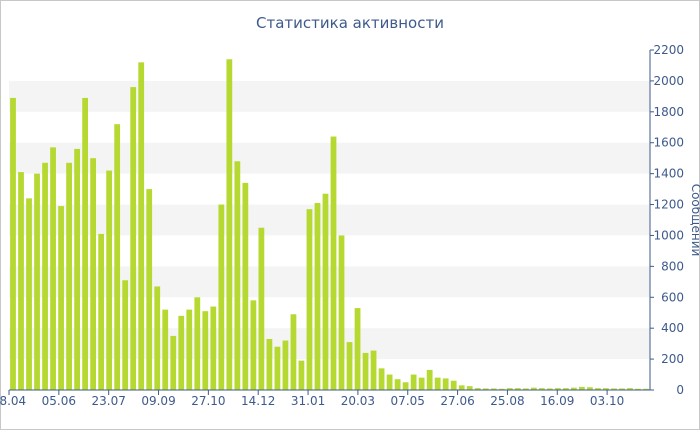 This screenshot has width=700, height=430. Describe the element at coordinates (13, 401) in the screenshot. I see `x-tick-label: 18.04` at that location.